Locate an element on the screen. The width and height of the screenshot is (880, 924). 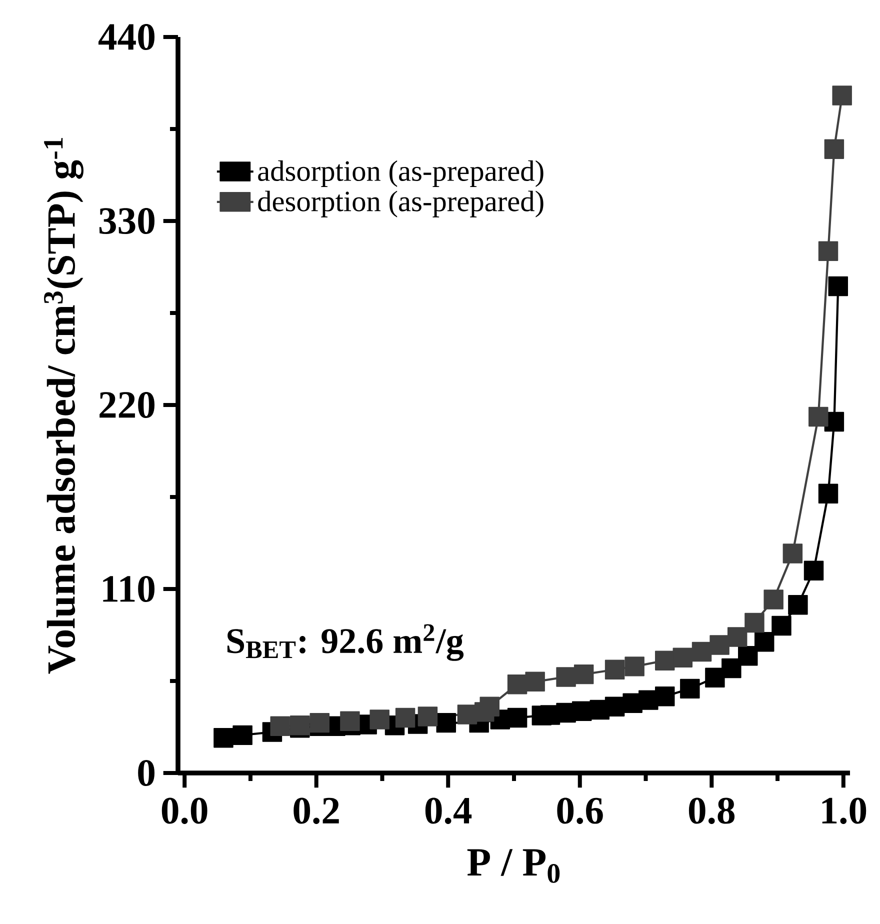
legend-label: desorption (as-prepared) is located at coordinates (401, 204).